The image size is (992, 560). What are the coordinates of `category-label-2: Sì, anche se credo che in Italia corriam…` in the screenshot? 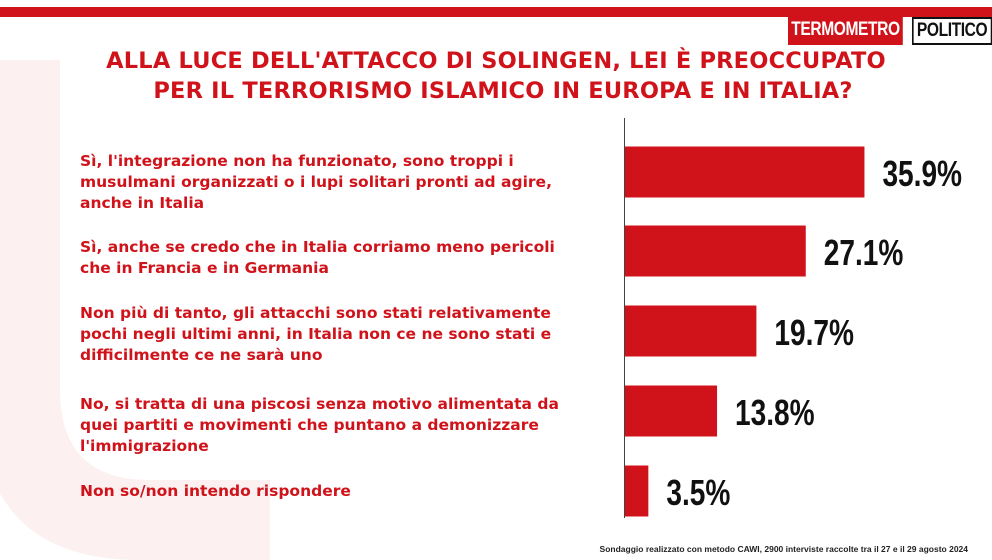 It's located at (317, 257).